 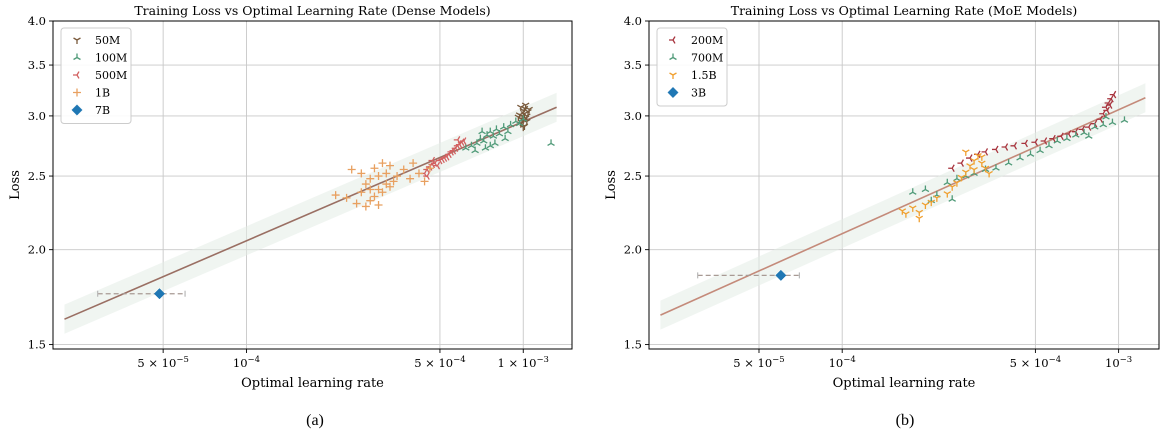 I want to click on series-7B, so click(x=141, y=294).